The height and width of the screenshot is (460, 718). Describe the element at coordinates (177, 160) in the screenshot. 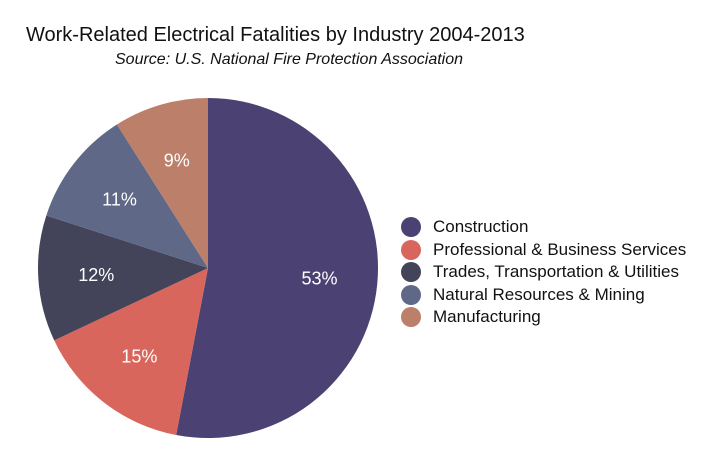

I see `data-label: 9%` at that location.